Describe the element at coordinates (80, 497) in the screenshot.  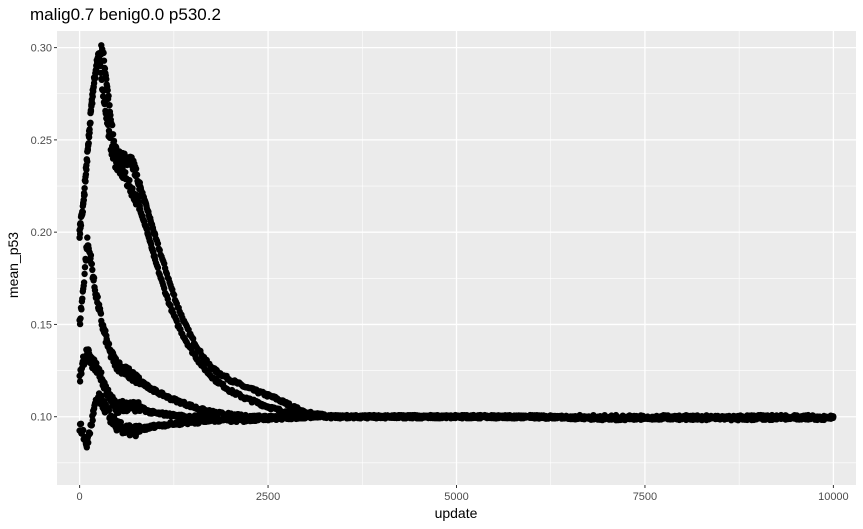
I see `x-tick-label: 0` at that location.